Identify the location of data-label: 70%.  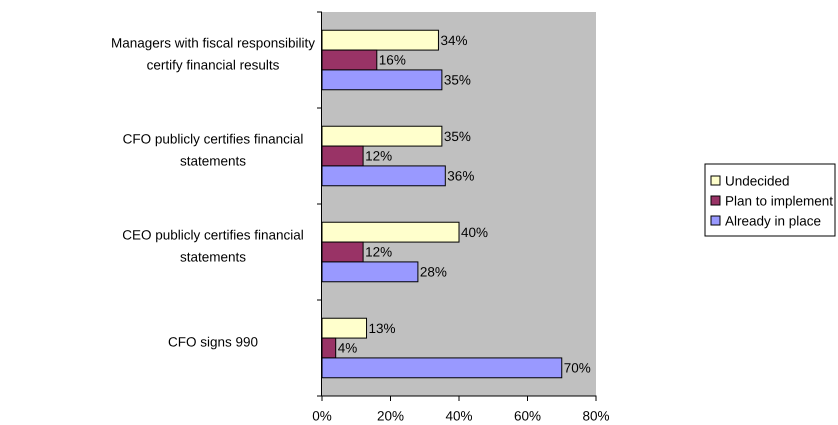
(577, 368).